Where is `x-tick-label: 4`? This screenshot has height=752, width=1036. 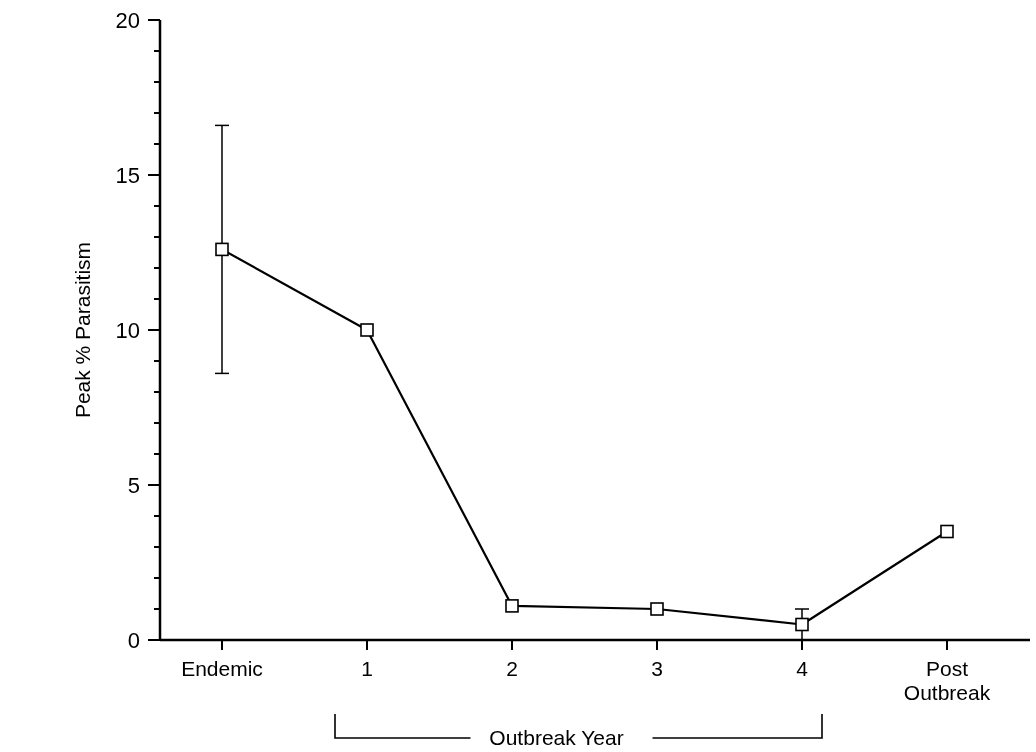 x-tick-label: 4 is located at coordinates (802, 668).